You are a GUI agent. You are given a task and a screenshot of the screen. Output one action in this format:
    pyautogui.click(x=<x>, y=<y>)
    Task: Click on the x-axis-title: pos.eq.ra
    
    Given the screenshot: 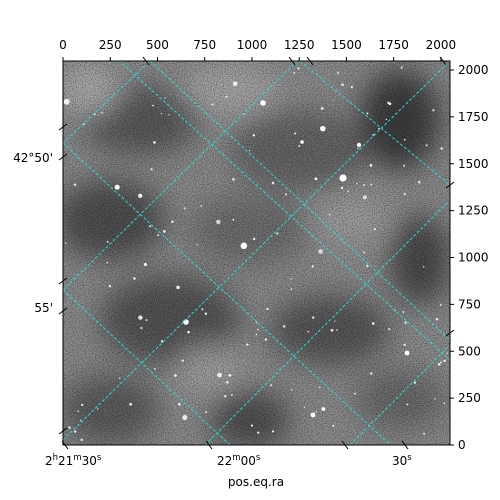 What is the action you would take?
    pyautogui.click(x=256, y=482)
    